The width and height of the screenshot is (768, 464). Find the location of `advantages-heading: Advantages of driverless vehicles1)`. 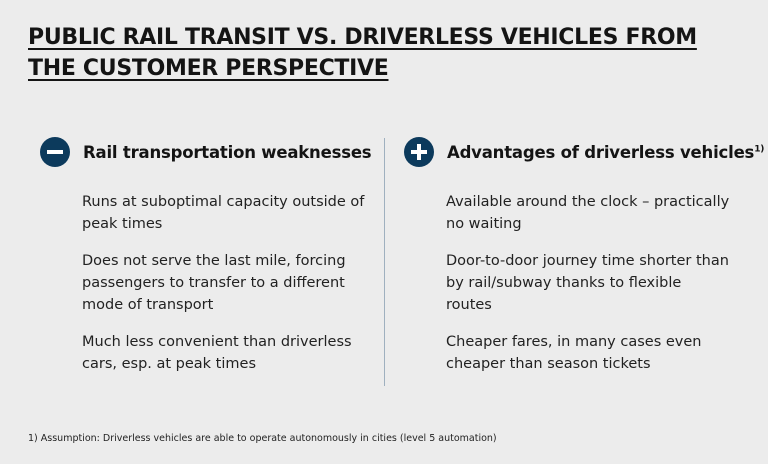

advantages-heading: Advantages of driverless vehicles1) is located at coordinates (584, 152).